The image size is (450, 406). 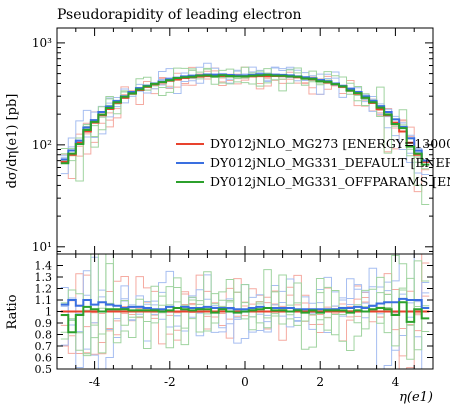 What do you see at coordinates (44, 369) in the screenshot?
I see `ratio-y-tick-label: 0.5` at bounding box center [44, 369].